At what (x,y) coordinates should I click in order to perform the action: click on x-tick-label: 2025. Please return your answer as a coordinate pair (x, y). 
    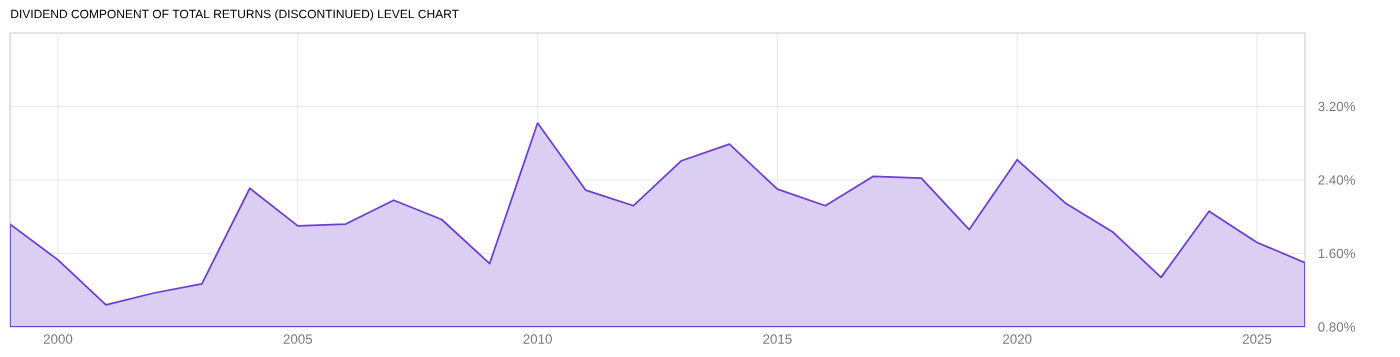
    Looking at the image, I should click on (1257, 339).